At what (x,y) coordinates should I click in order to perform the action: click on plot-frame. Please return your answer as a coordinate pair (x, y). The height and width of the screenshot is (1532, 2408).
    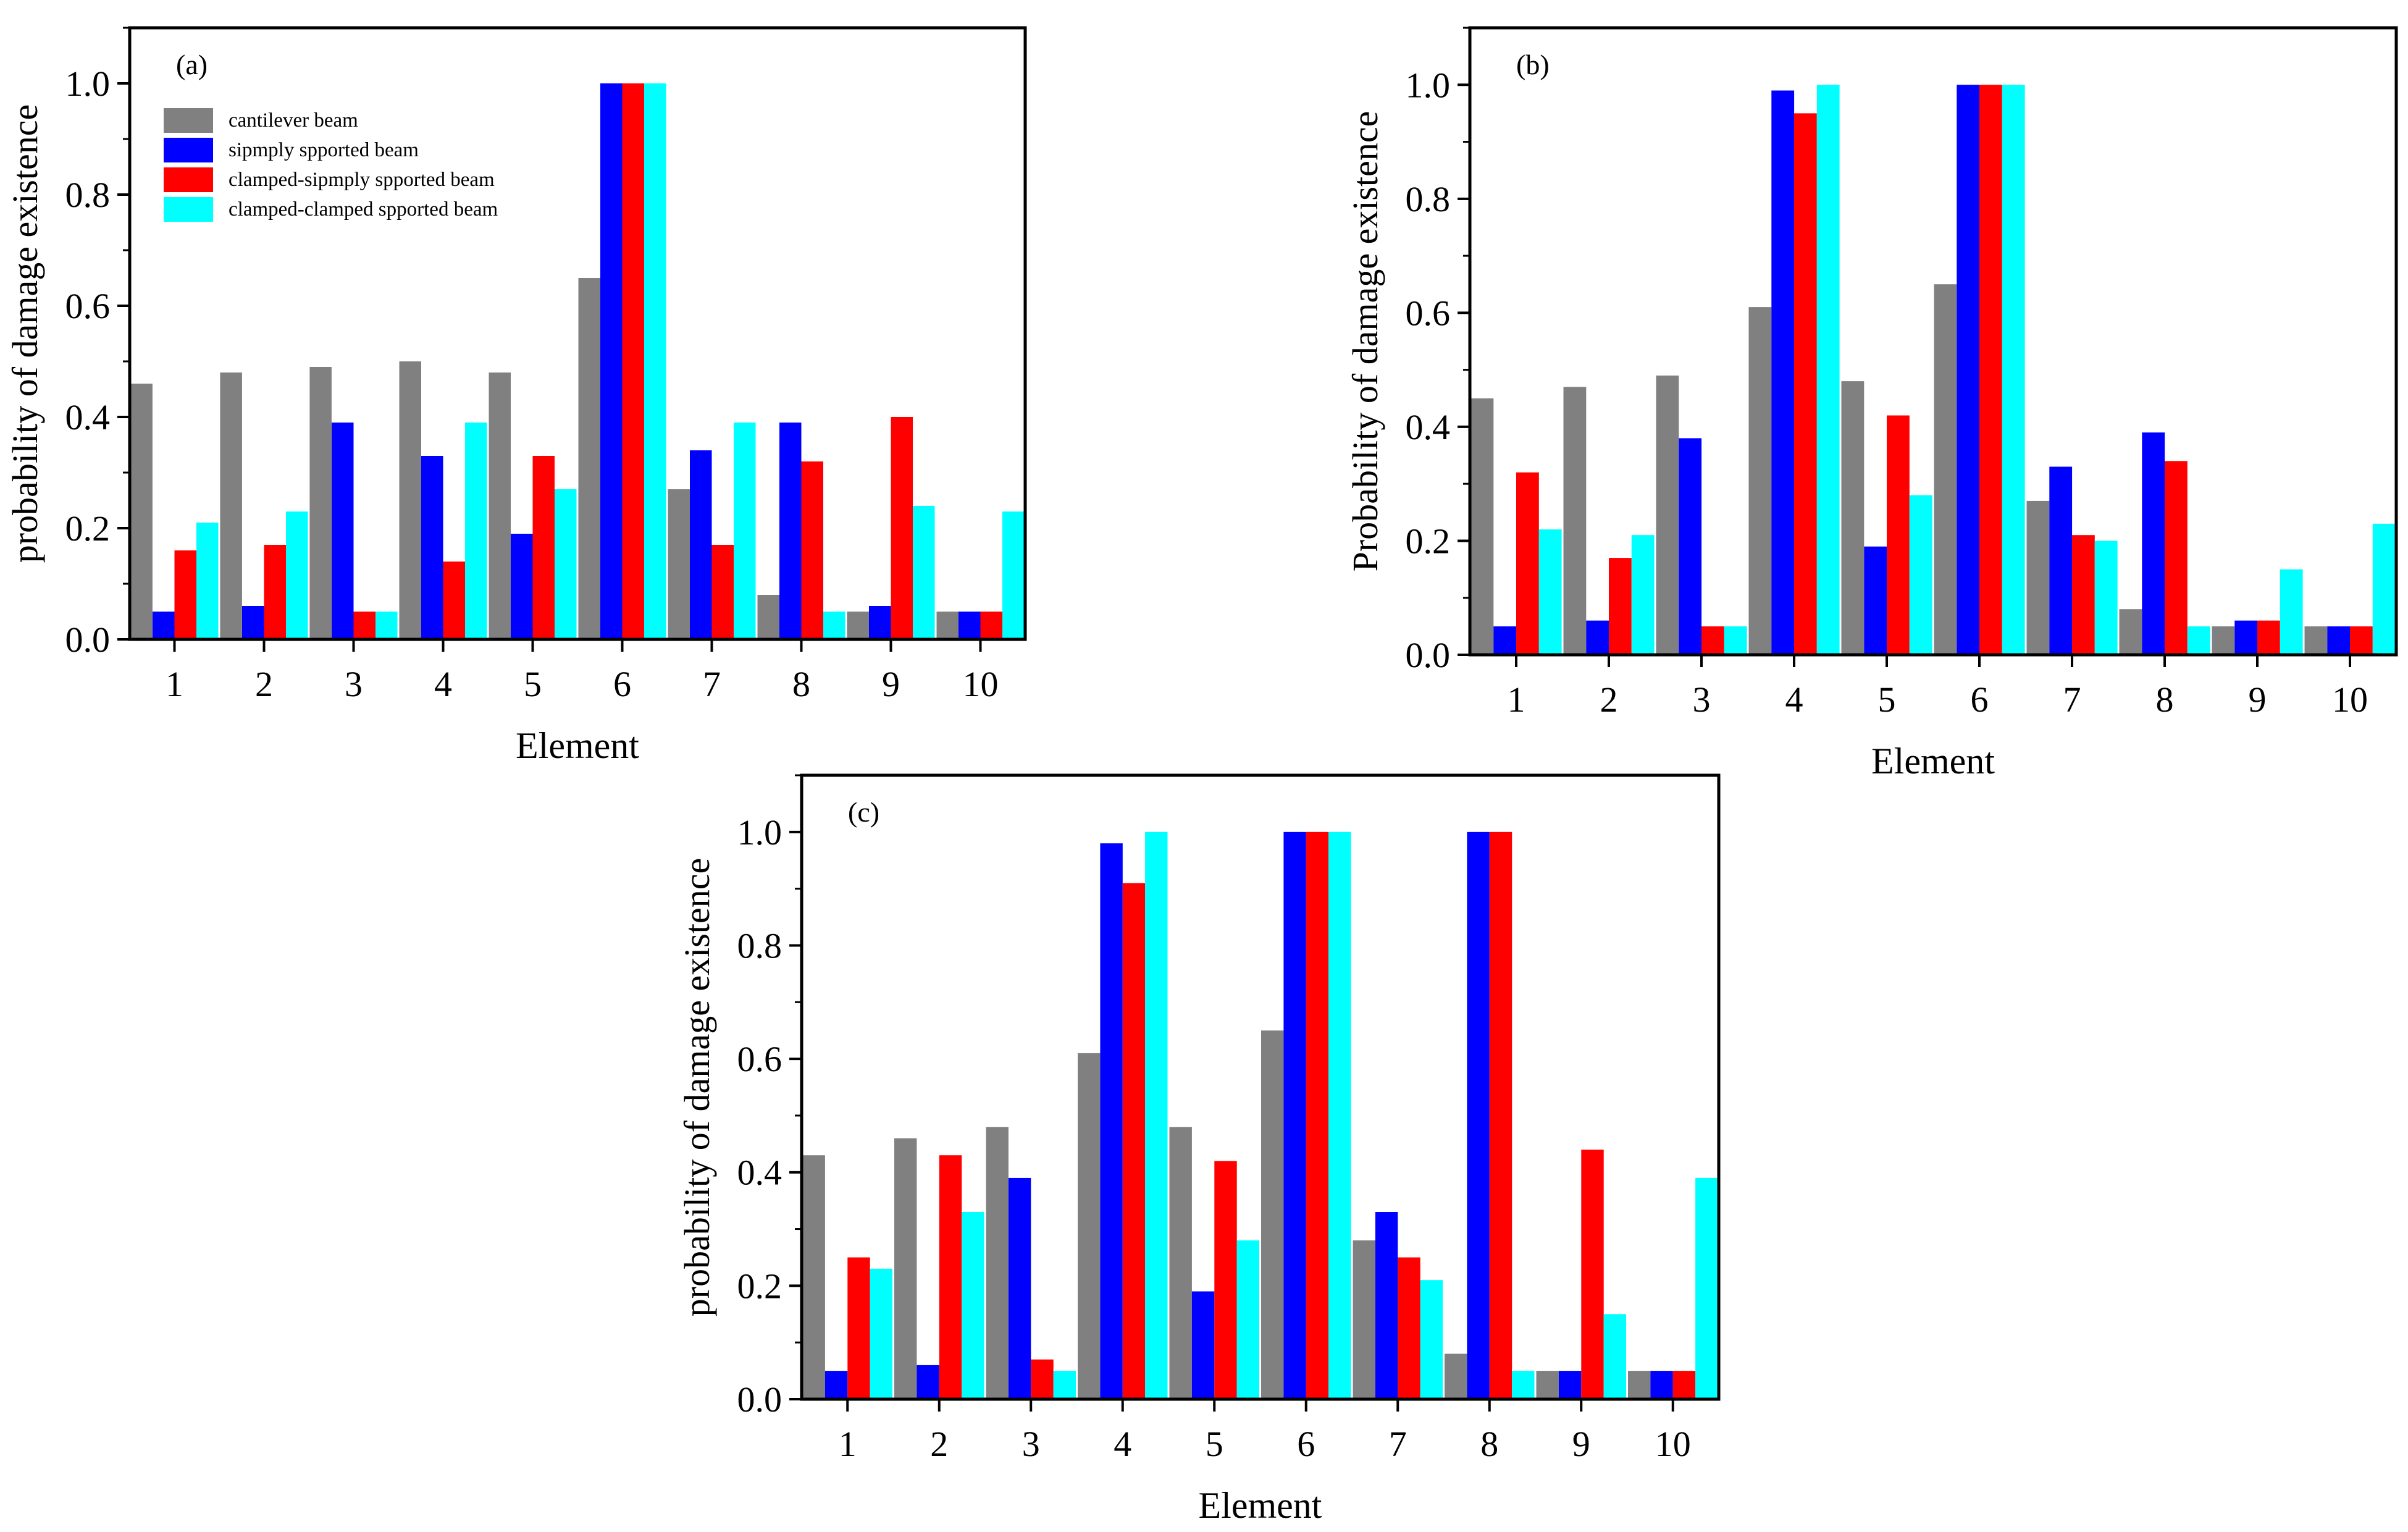
    Looking at the image, I should click on (577, 334).